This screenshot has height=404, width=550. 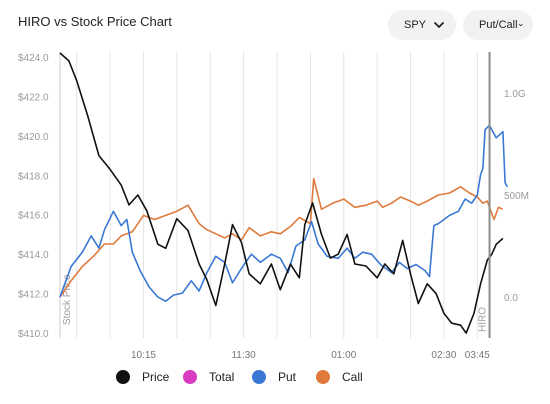 What do you see at coordinates (259, 377) in the screenshot?
I see `legend-swatch-put` at bounding box center [259, 377].